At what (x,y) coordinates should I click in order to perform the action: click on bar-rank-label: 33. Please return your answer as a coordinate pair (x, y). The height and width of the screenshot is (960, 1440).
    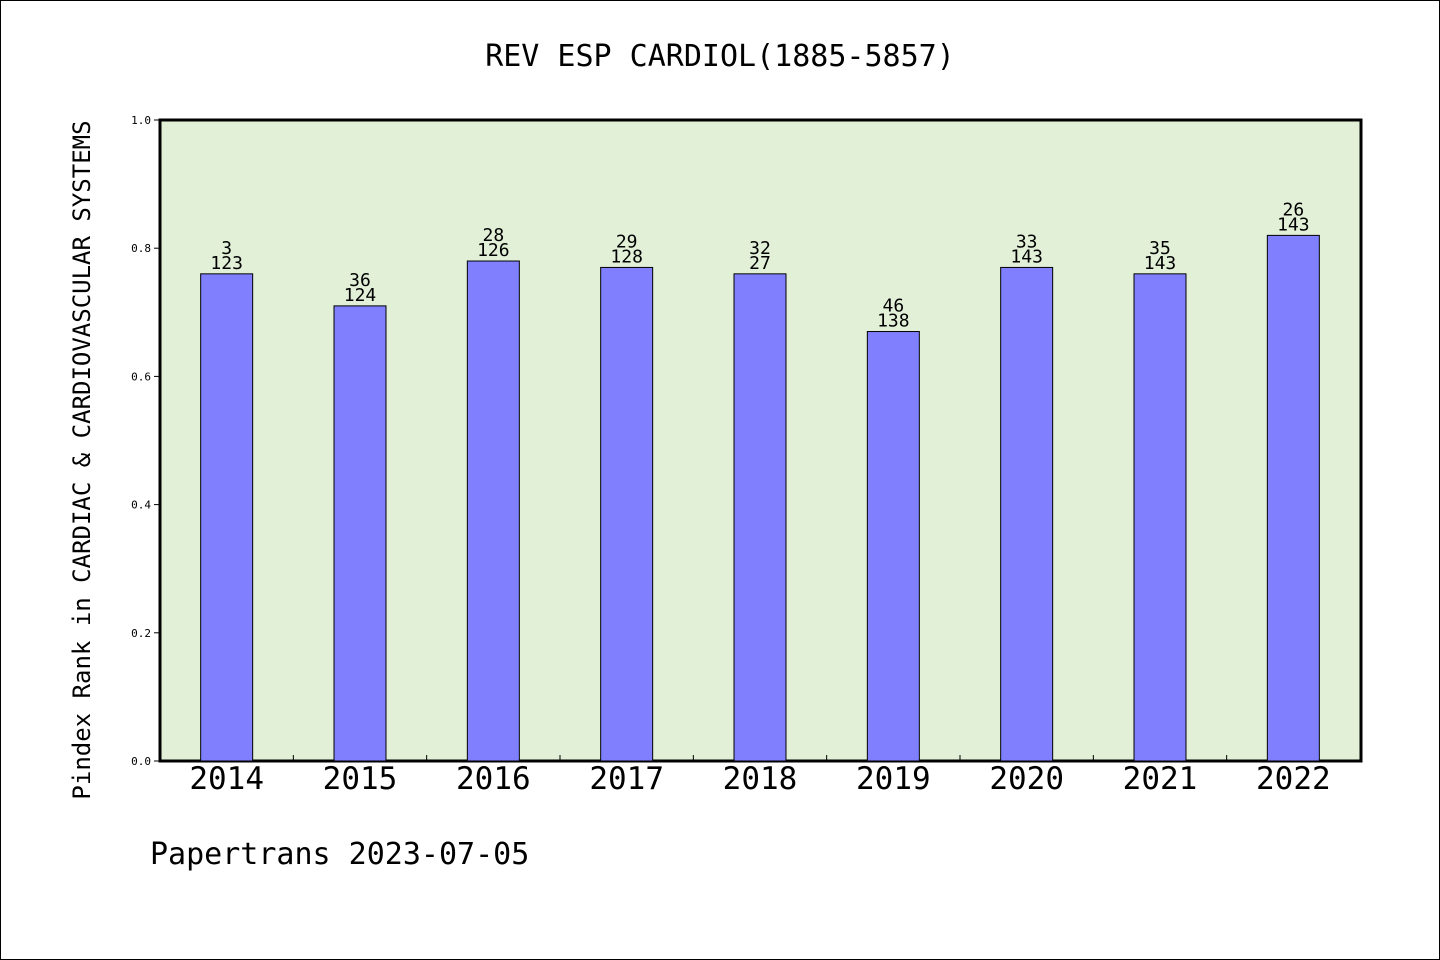
    Looking at the image, I should click on (1027, 241).